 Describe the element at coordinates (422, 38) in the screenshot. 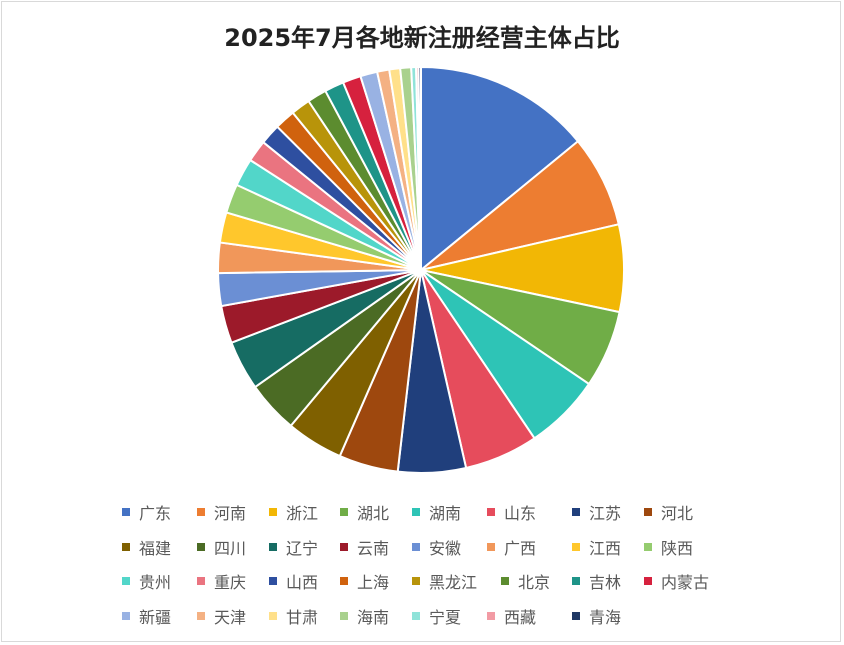

I see `chart-title: 2025年7月各地新注册经营主体占比` at that location.